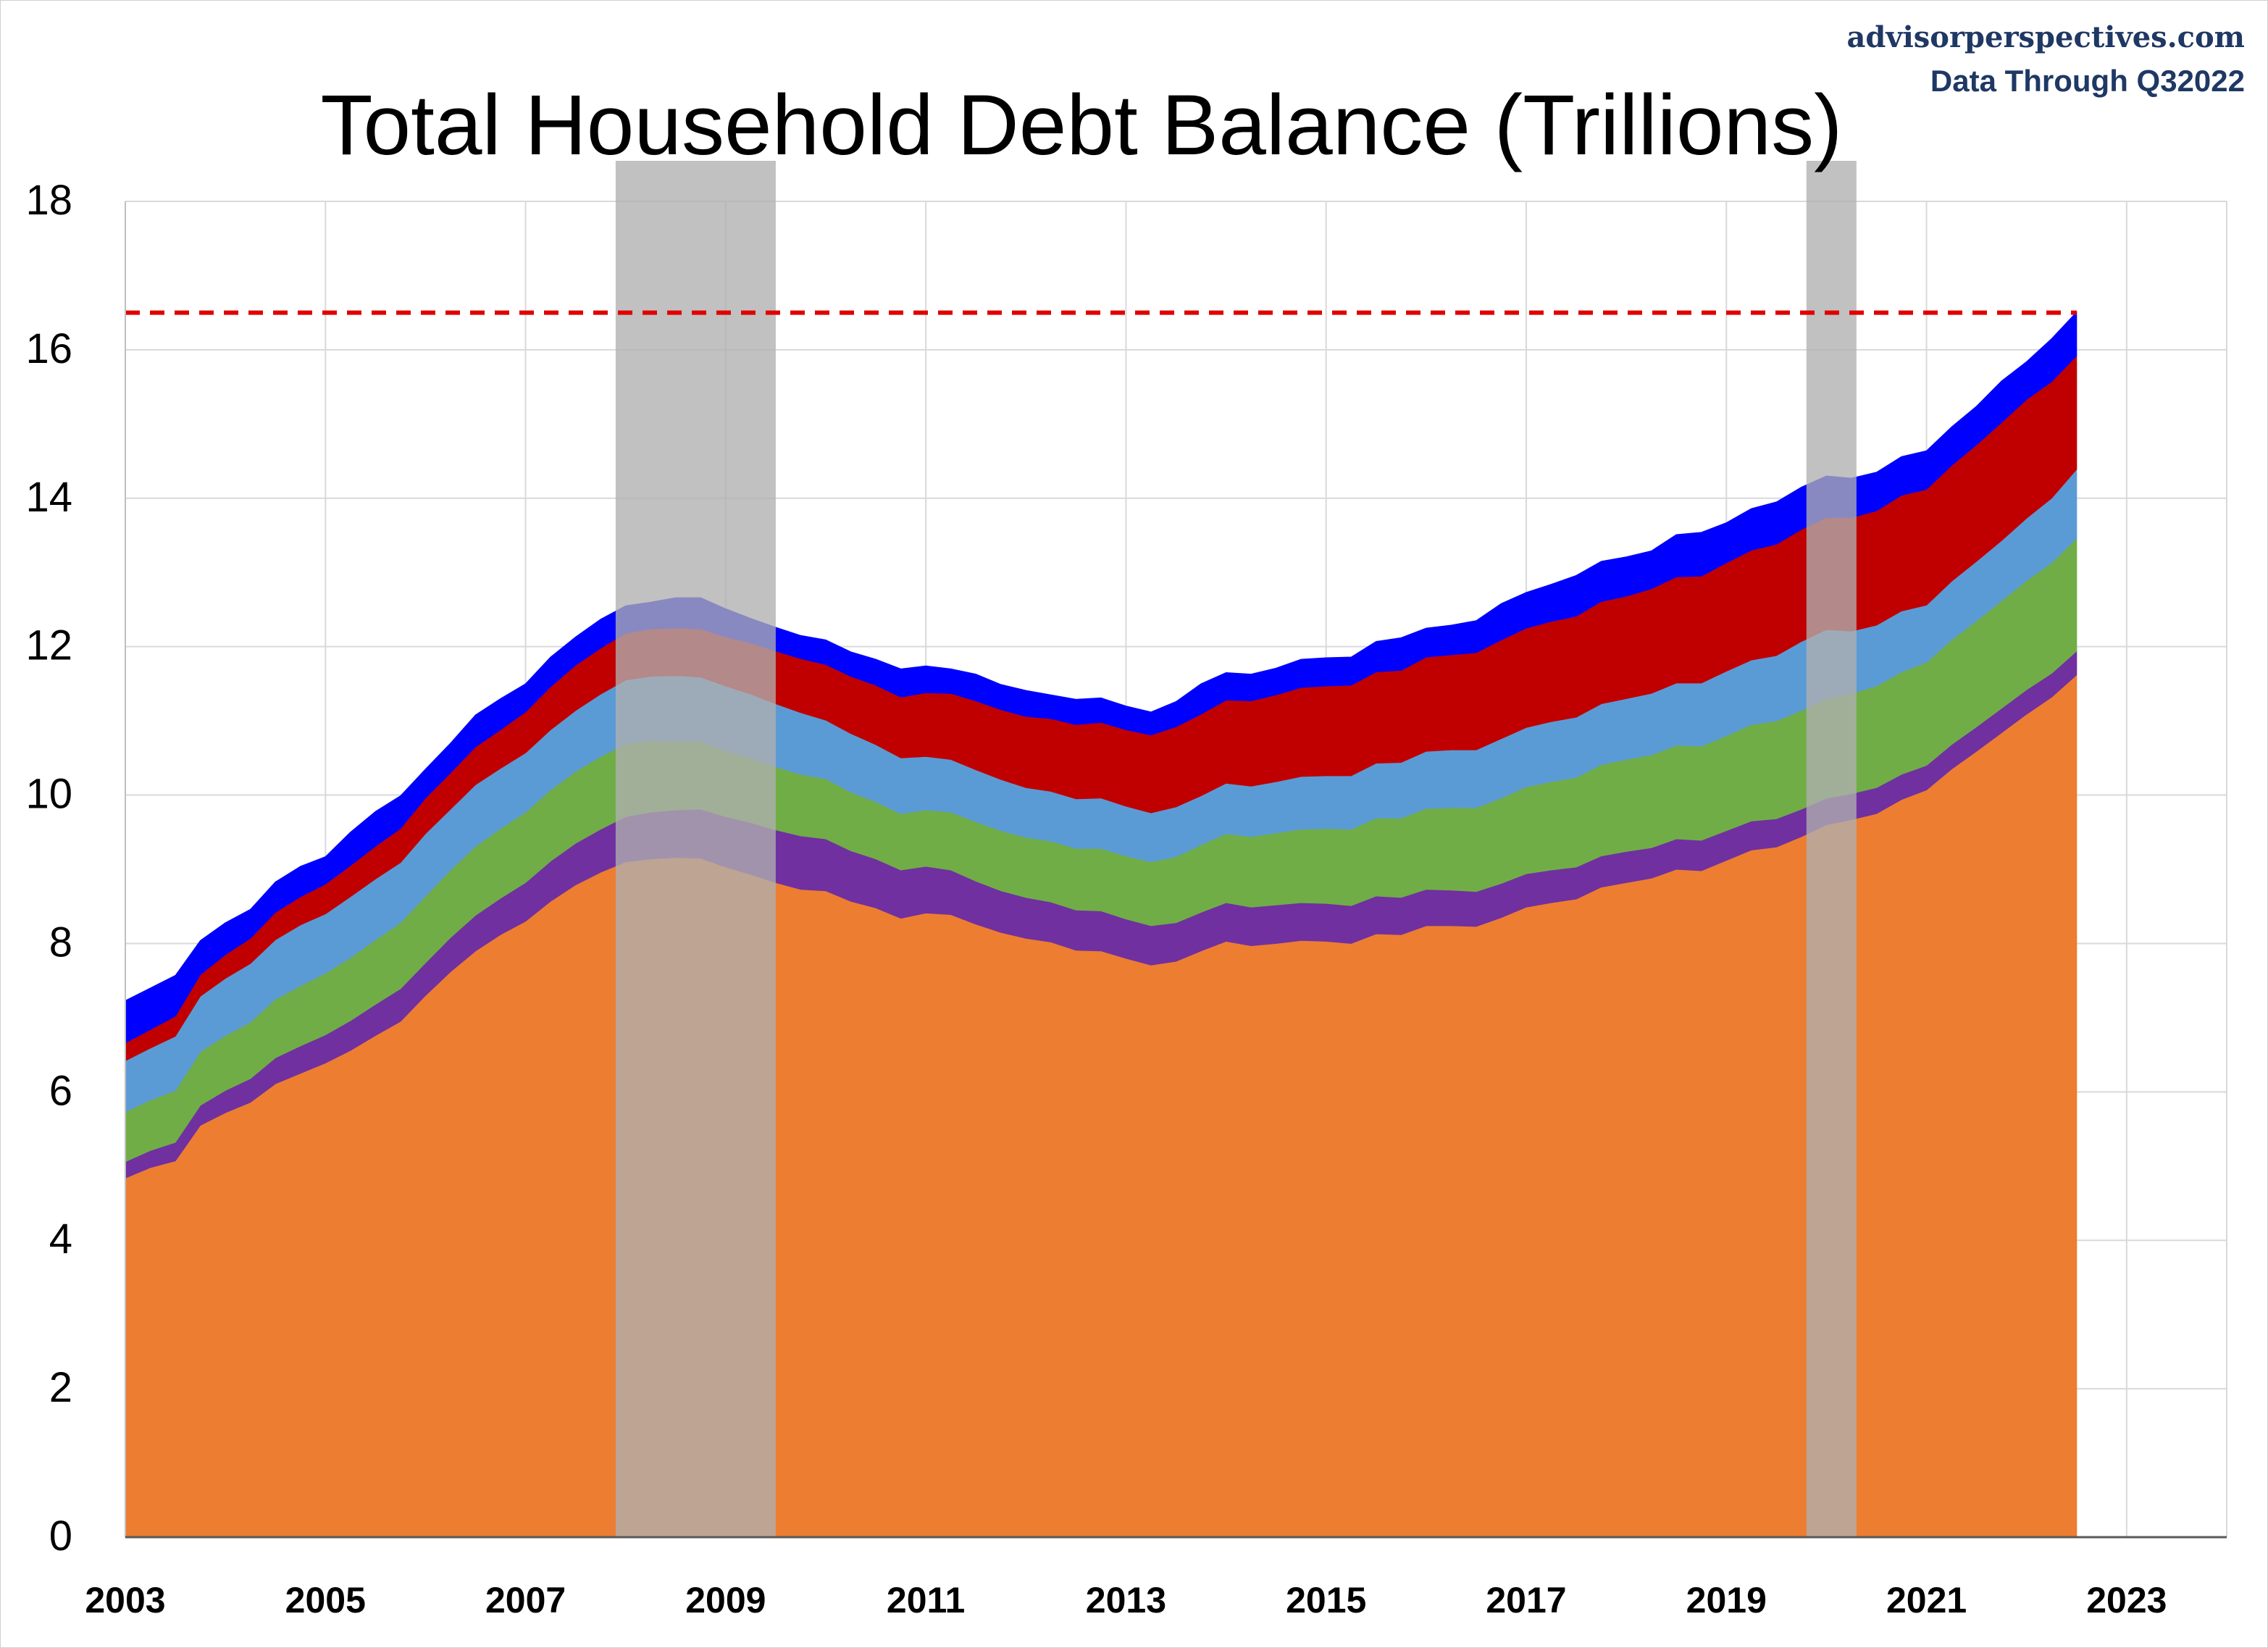 This screenshot has width=2268, height=1648. I want to click on x-tick-label: 2017, so click(1526, 1600).